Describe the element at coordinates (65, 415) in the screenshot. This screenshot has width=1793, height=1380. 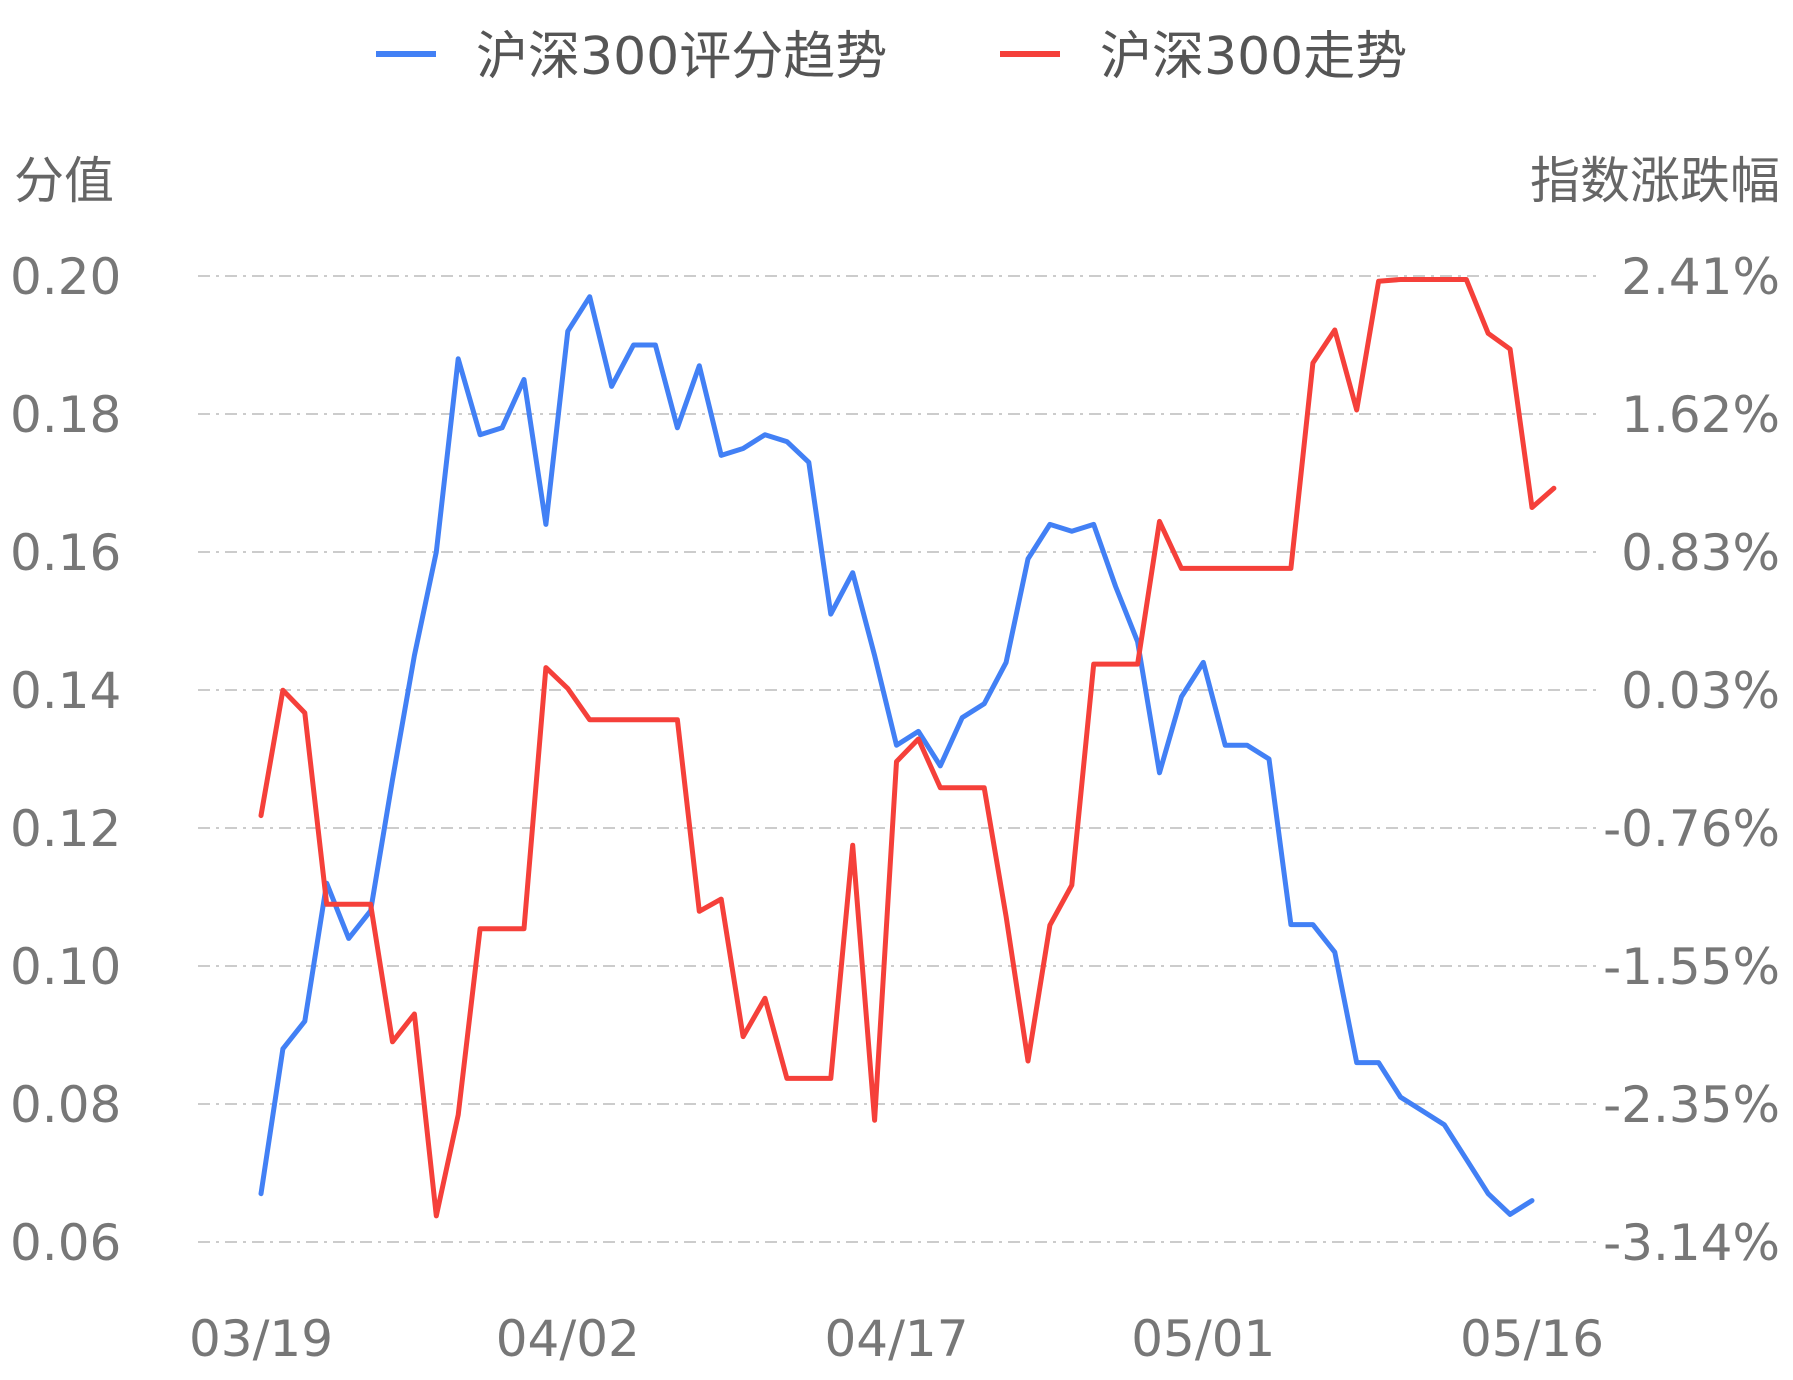
I see `left-axis-tick: 0.18` at that location.